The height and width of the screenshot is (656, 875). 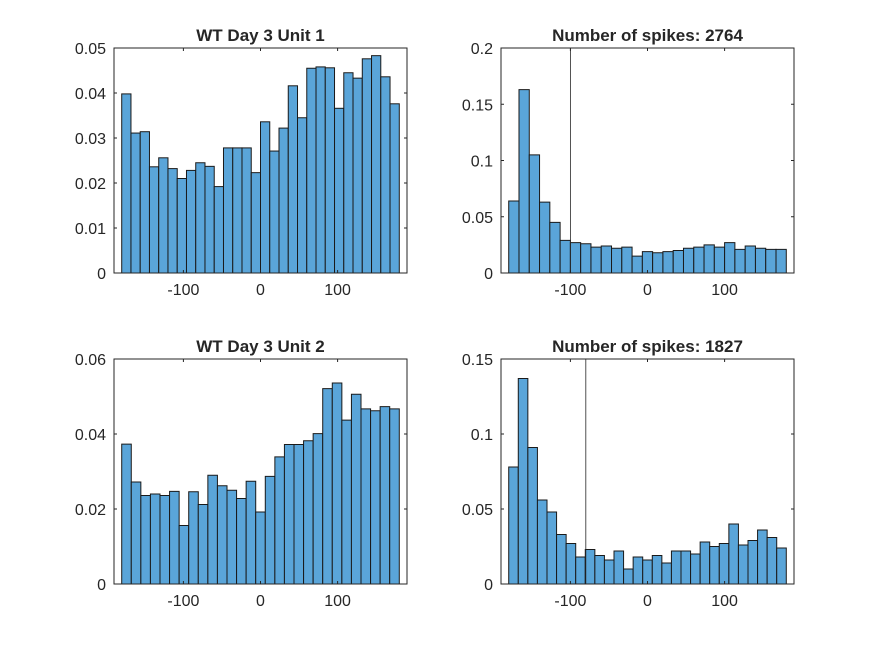 I want to click on subplot-4-x-tick-label: 0, so click(x=647, y=601).